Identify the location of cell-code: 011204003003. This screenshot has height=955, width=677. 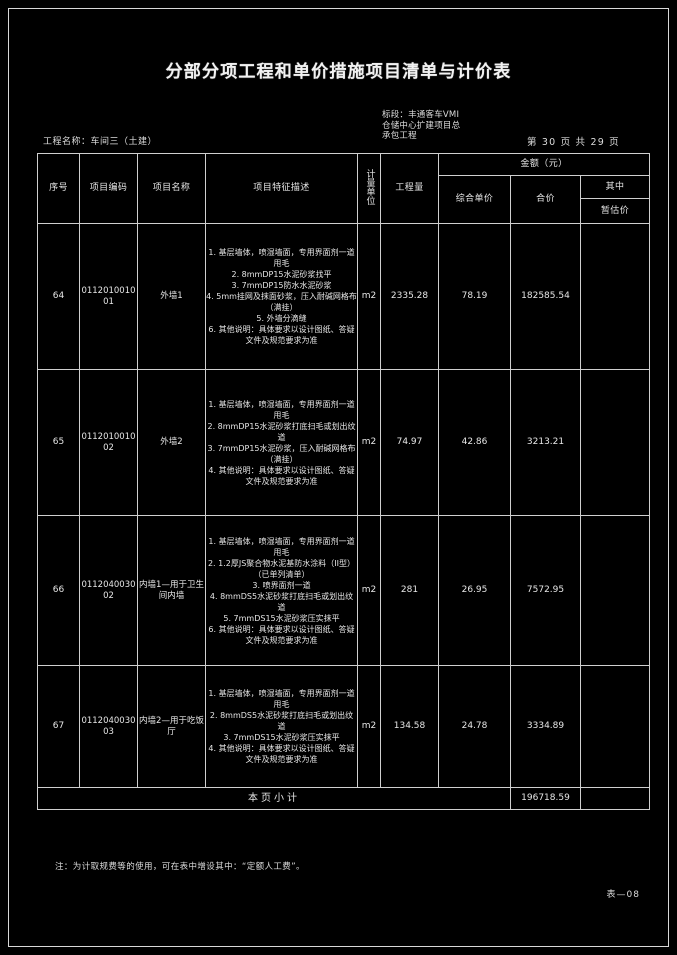
(108, 726).